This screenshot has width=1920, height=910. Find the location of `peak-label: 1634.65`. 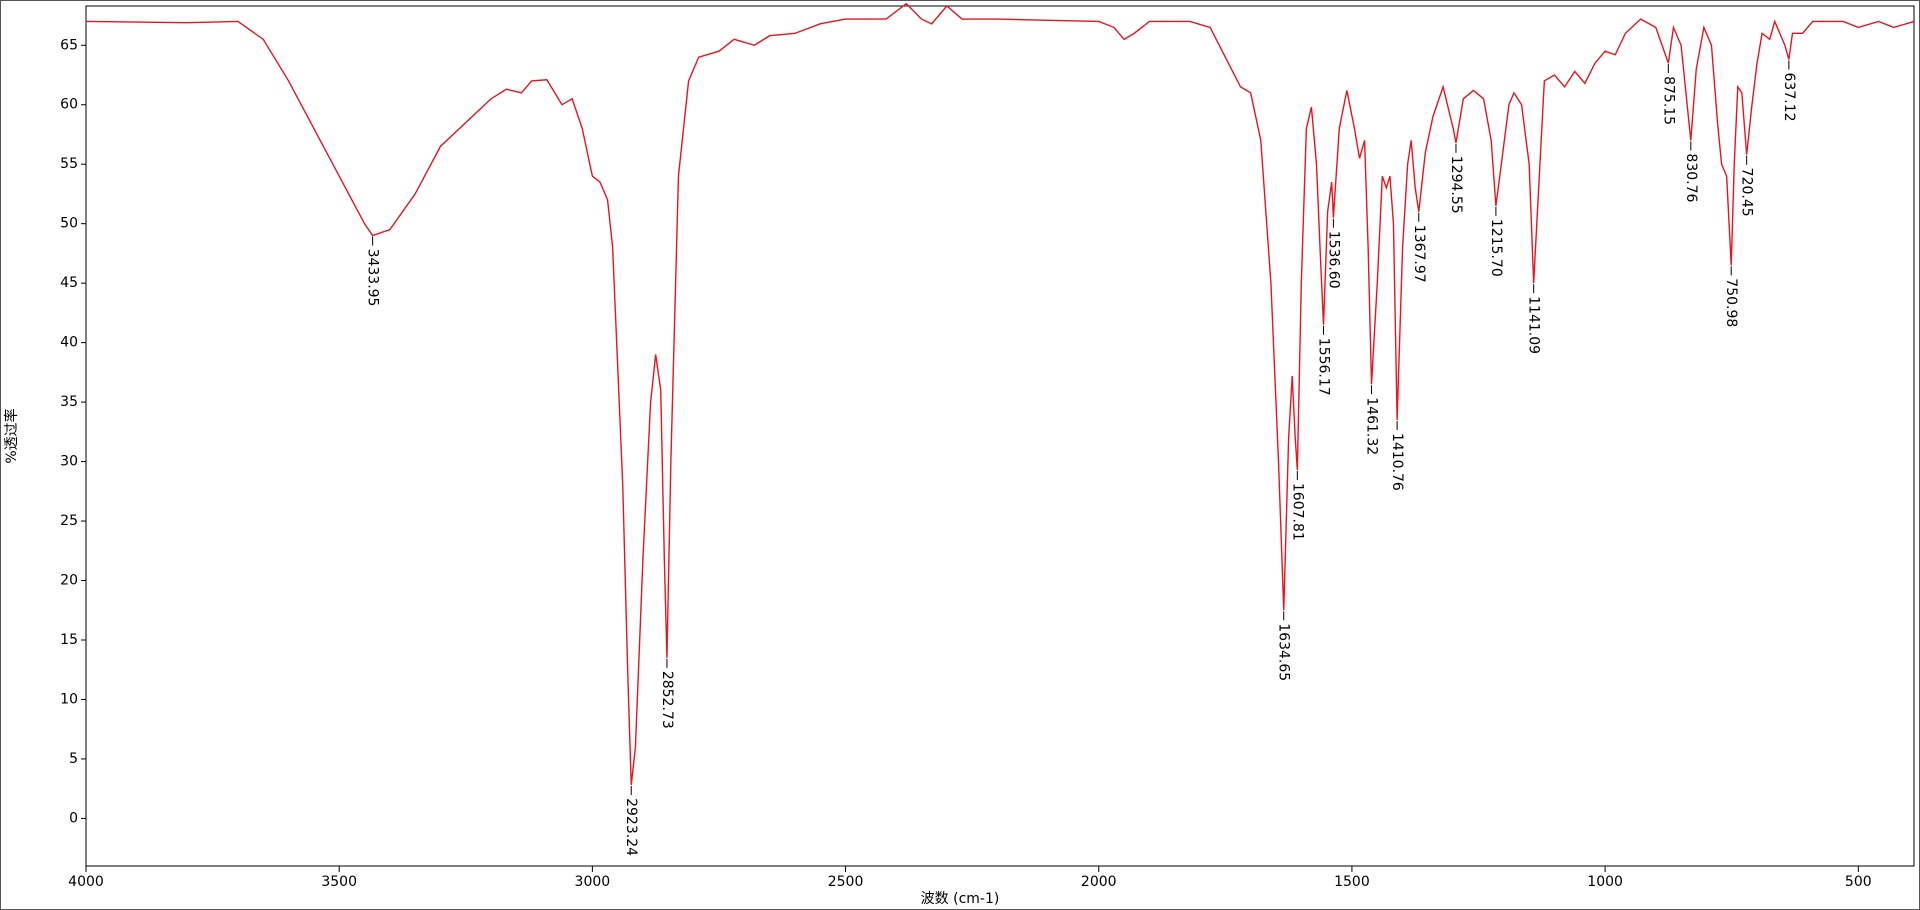

peak-label: 1634.65 is located at coordinates (1284, 652).